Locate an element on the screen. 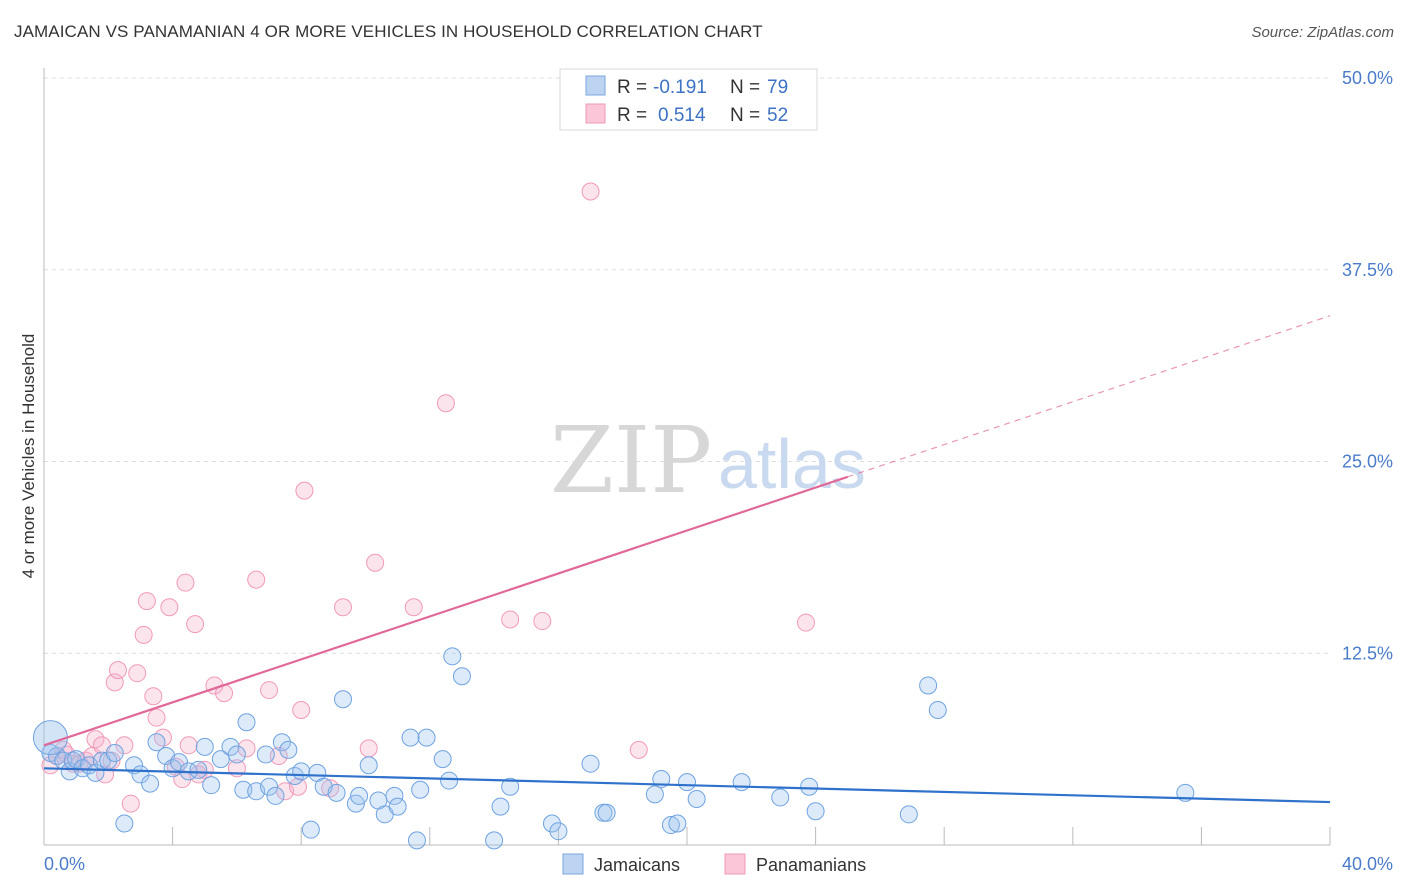 The image size is (1406, 892). legend-swatch-panamanians is located at coordinates (735, 864).